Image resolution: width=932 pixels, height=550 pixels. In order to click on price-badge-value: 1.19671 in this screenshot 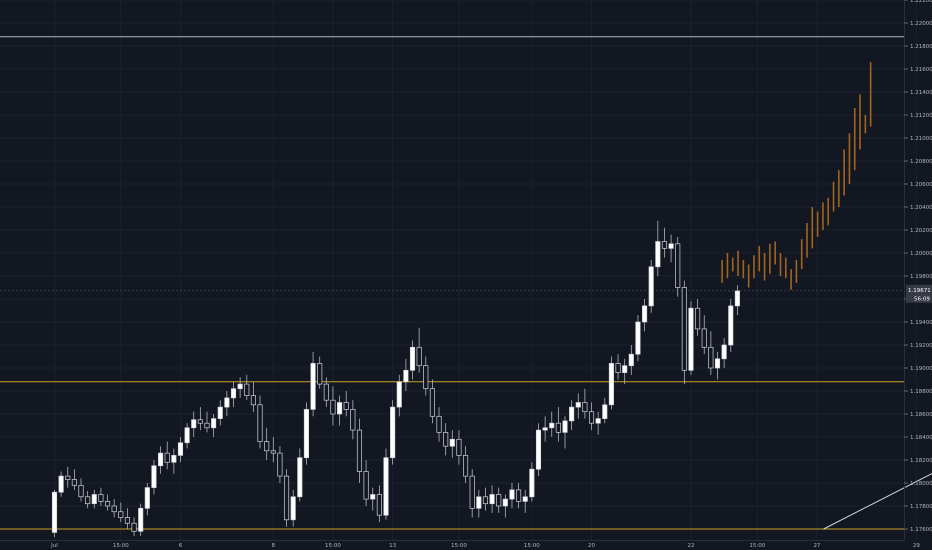, I will do `click(919, 291)`.